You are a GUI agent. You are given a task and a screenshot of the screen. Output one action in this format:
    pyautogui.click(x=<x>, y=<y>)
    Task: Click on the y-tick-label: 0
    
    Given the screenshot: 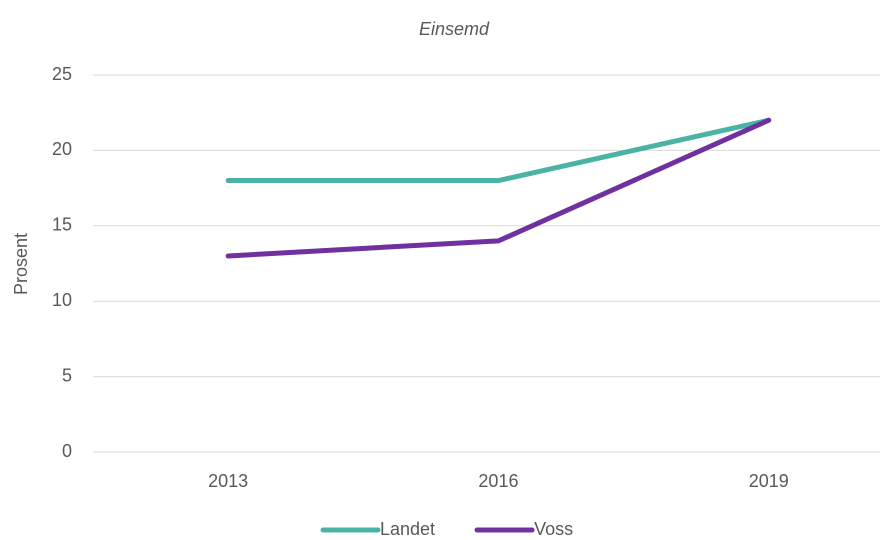 What is the action you would take?
    pyautogui.click(x=67, y=451)
    